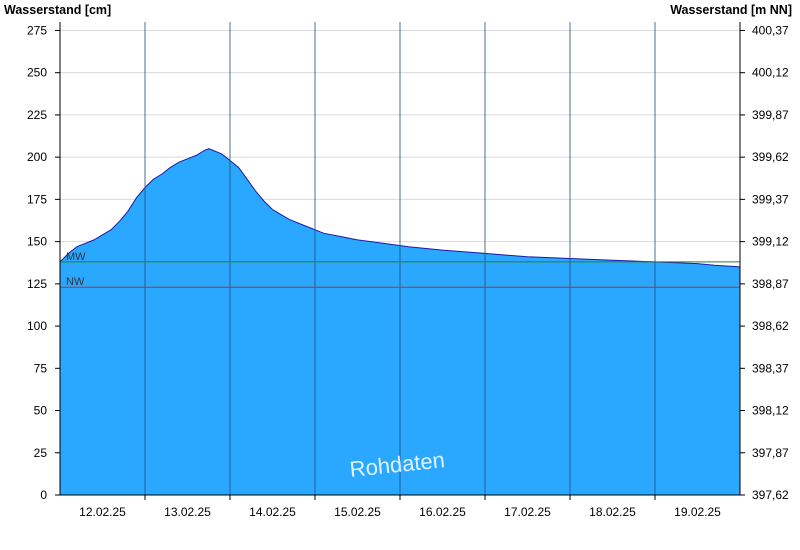 This screenshot has height=550, width=800. What do you see at coordinates (770, 115) in the screenshot?
I see `right-tick-label-9: 399,87` at bounding box center [770, 115].